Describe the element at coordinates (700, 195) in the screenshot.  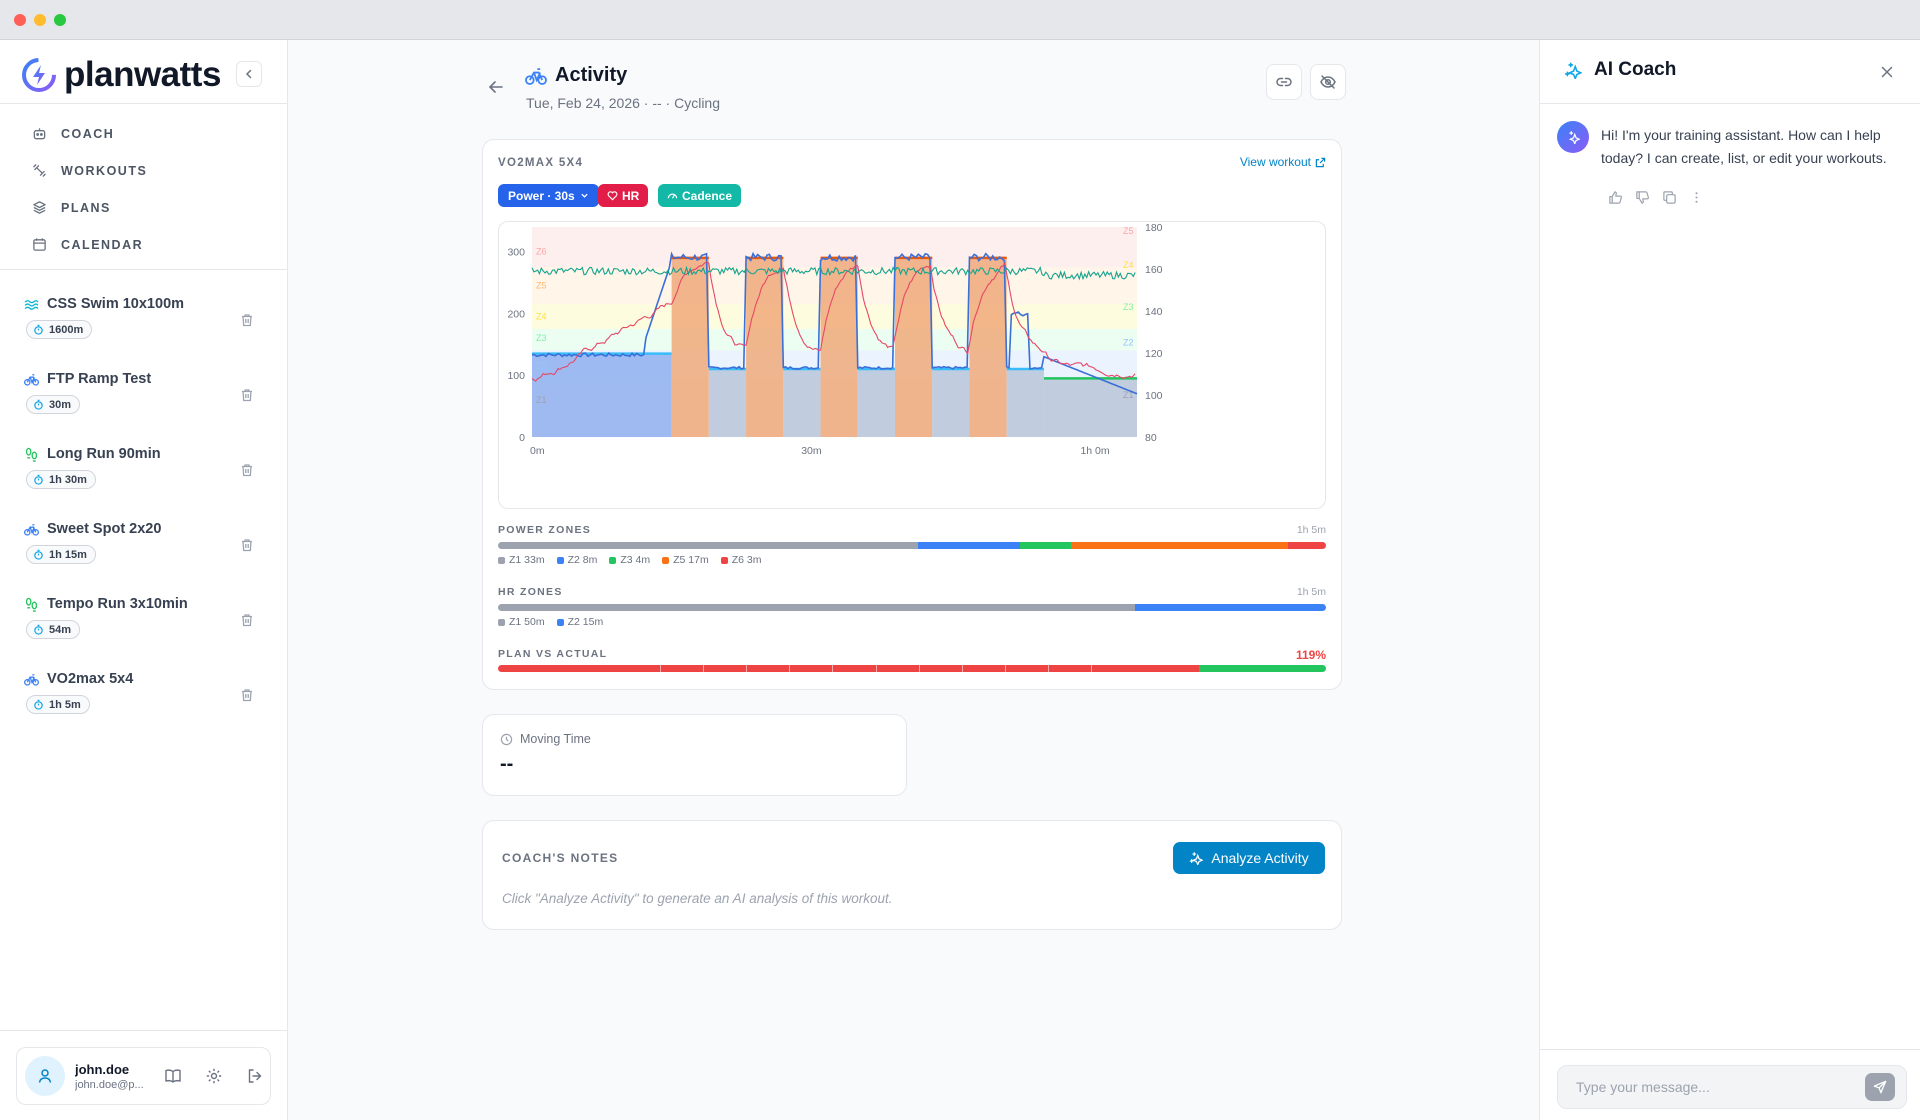
I see `cadence-metric-toggle: Cadence` at that location.